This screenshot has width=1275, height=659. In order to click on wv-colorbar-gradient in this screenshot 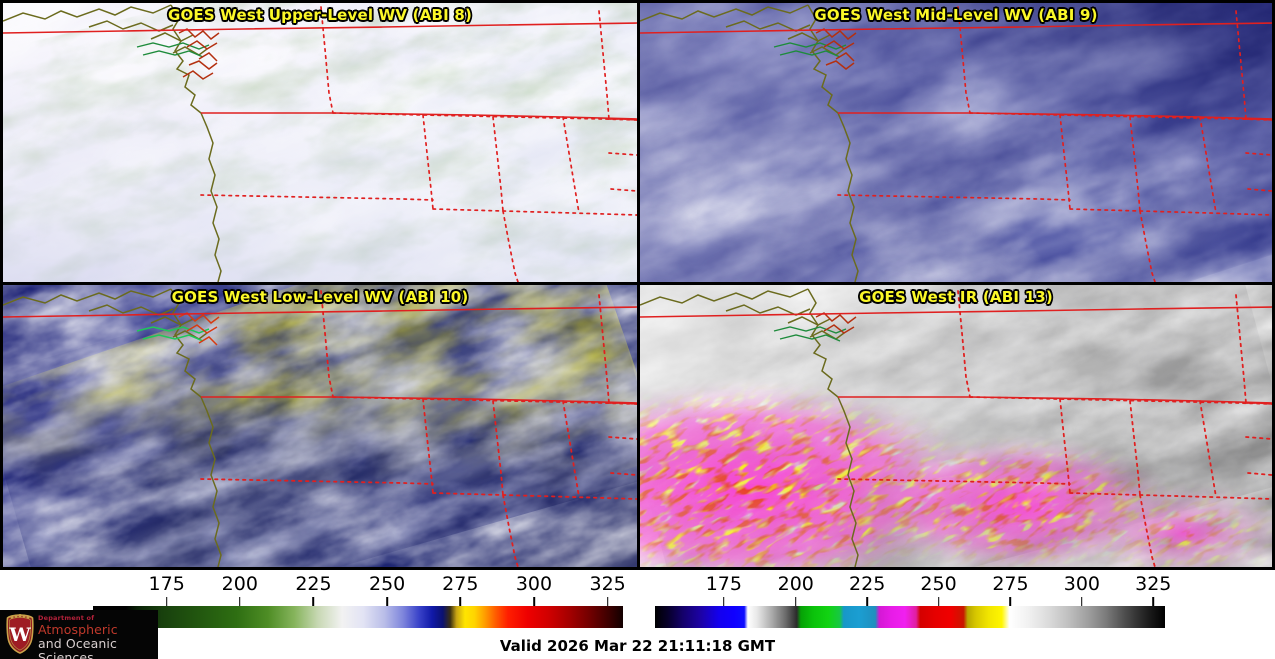, I will do `click(358, 617)`.